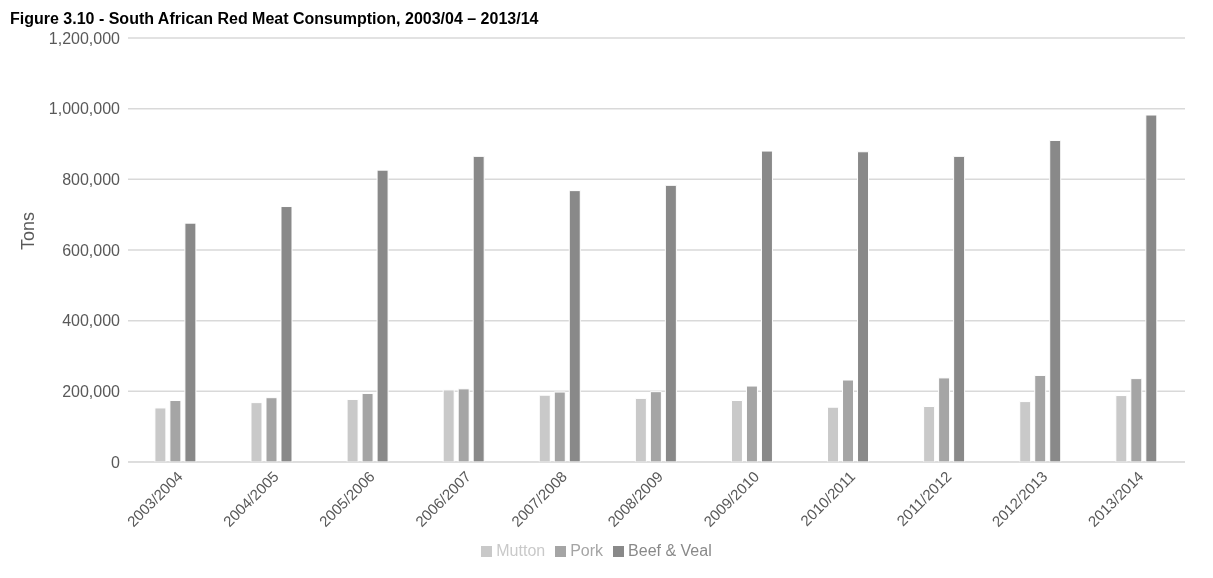  I want to click on y-tick-label: 0, so click(116, 462).